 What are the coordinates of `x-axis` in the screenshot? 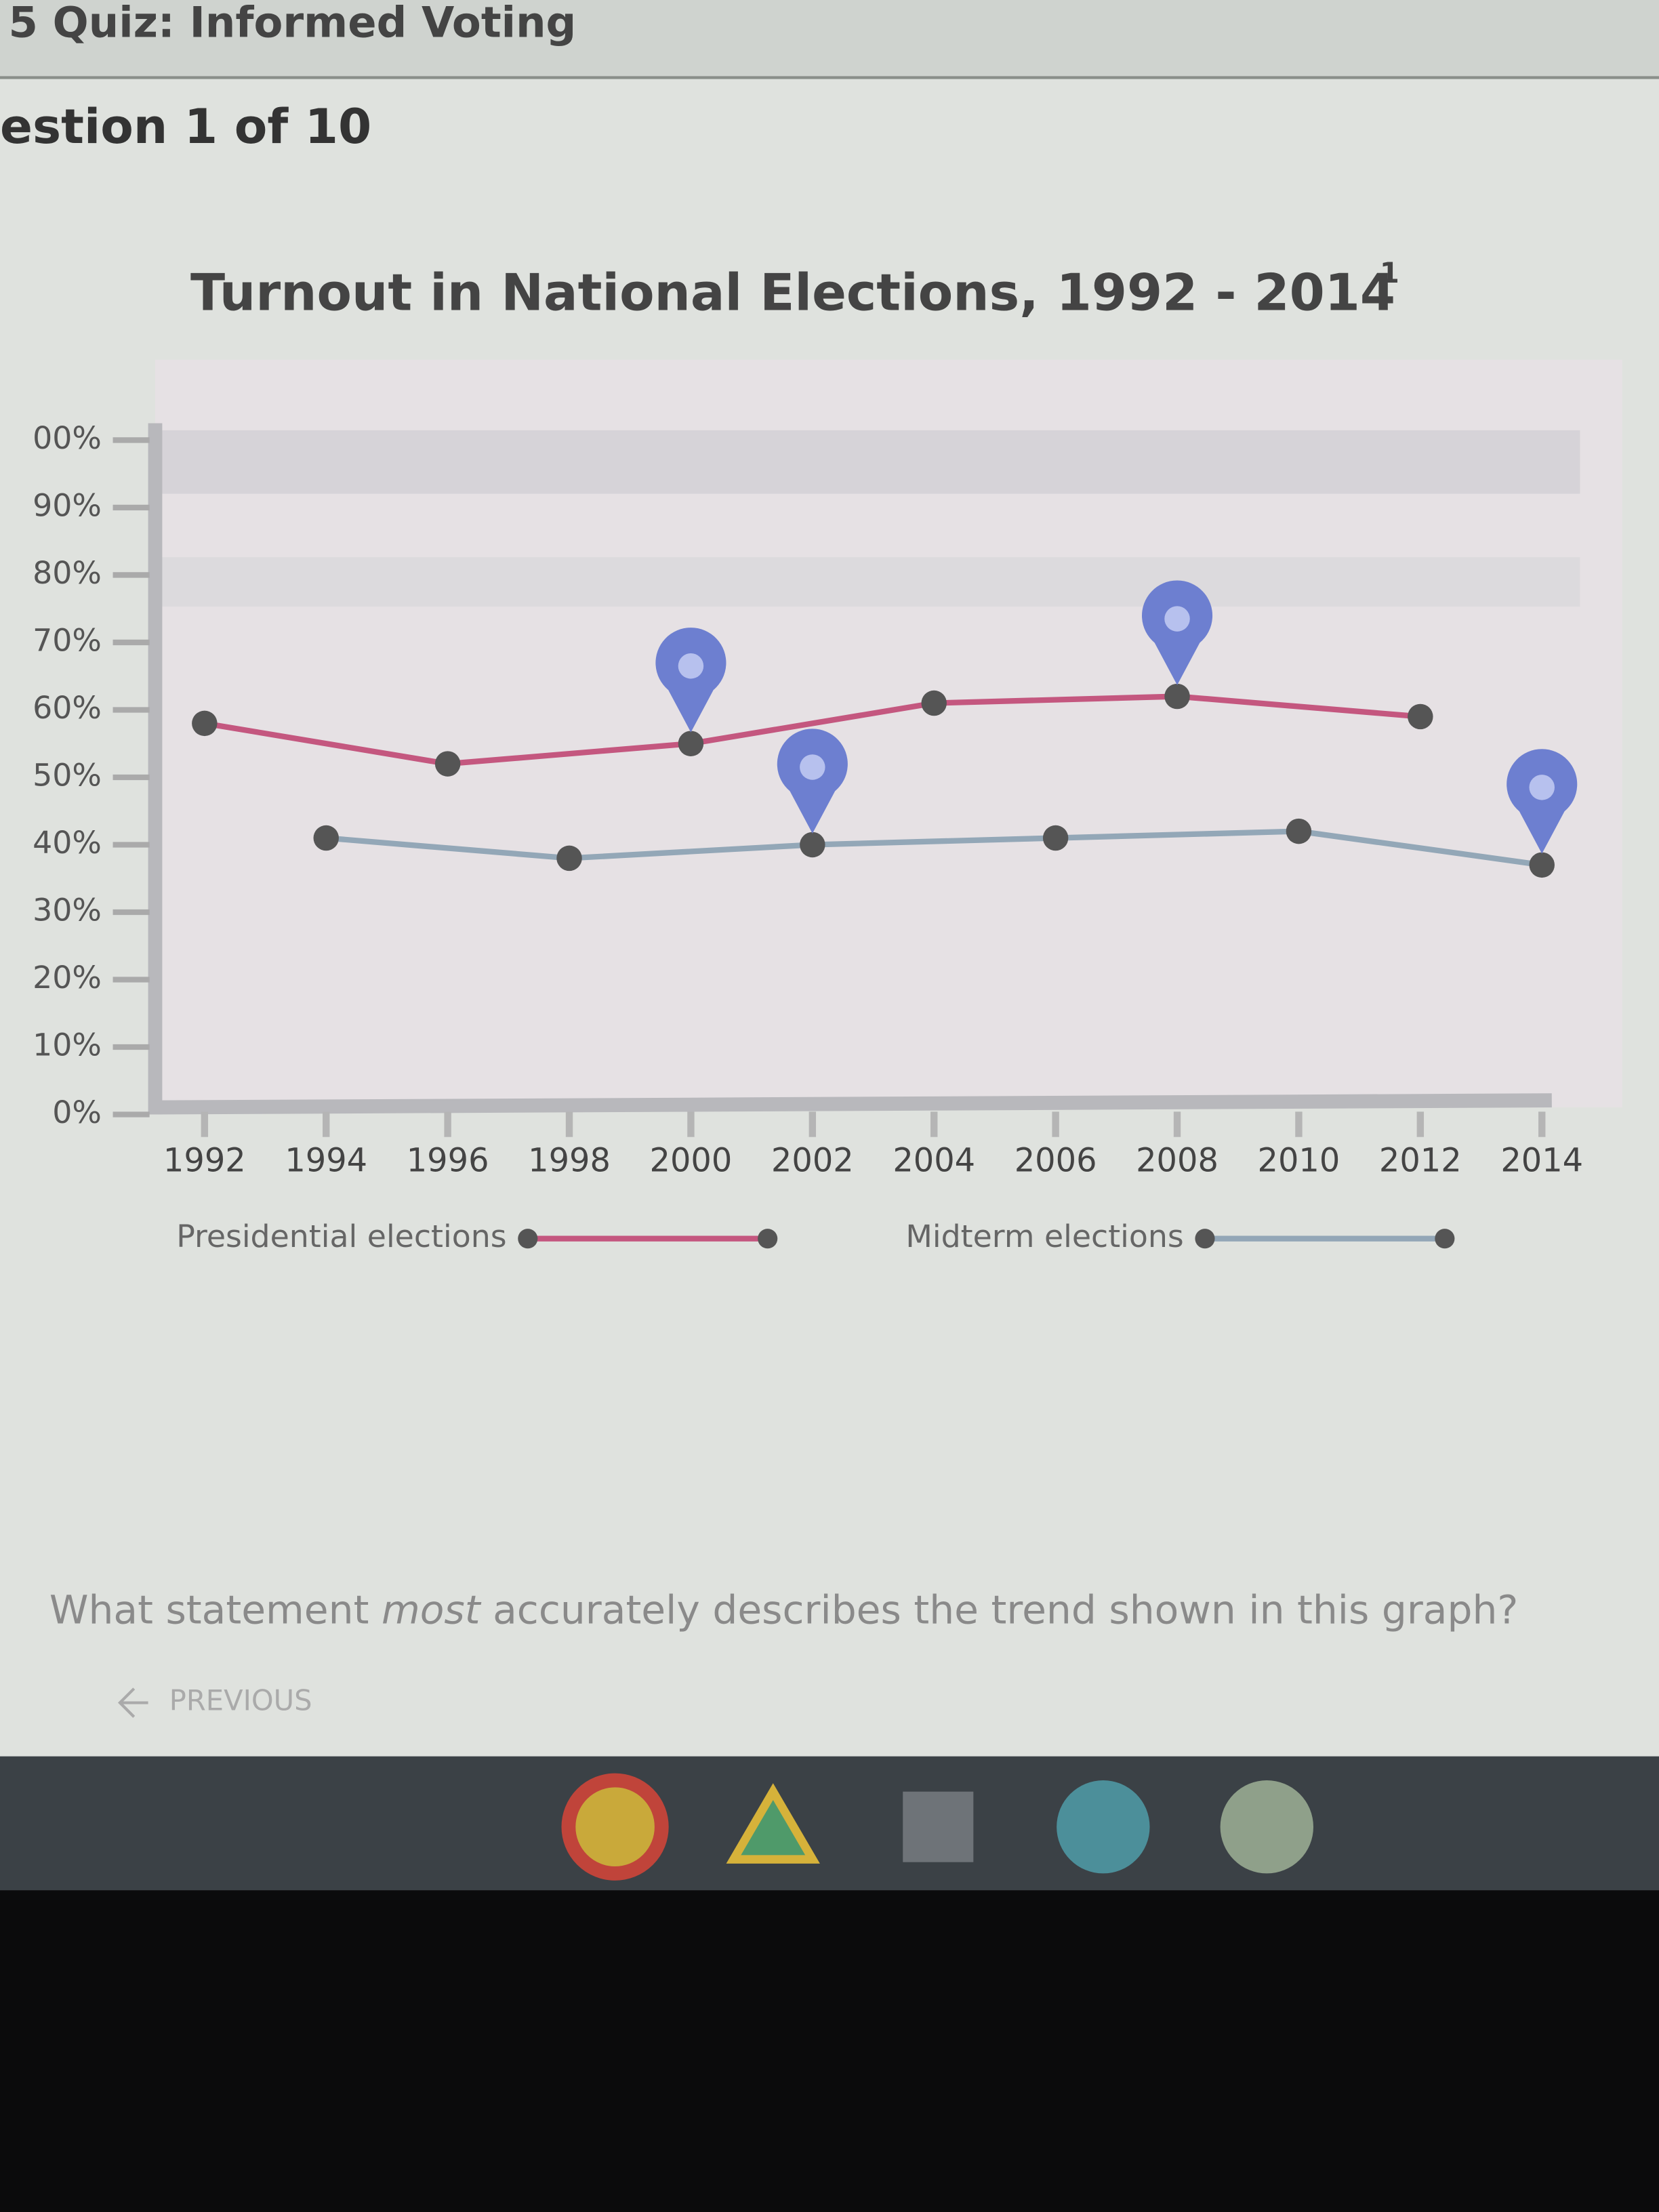 It's located at (853, 1104).